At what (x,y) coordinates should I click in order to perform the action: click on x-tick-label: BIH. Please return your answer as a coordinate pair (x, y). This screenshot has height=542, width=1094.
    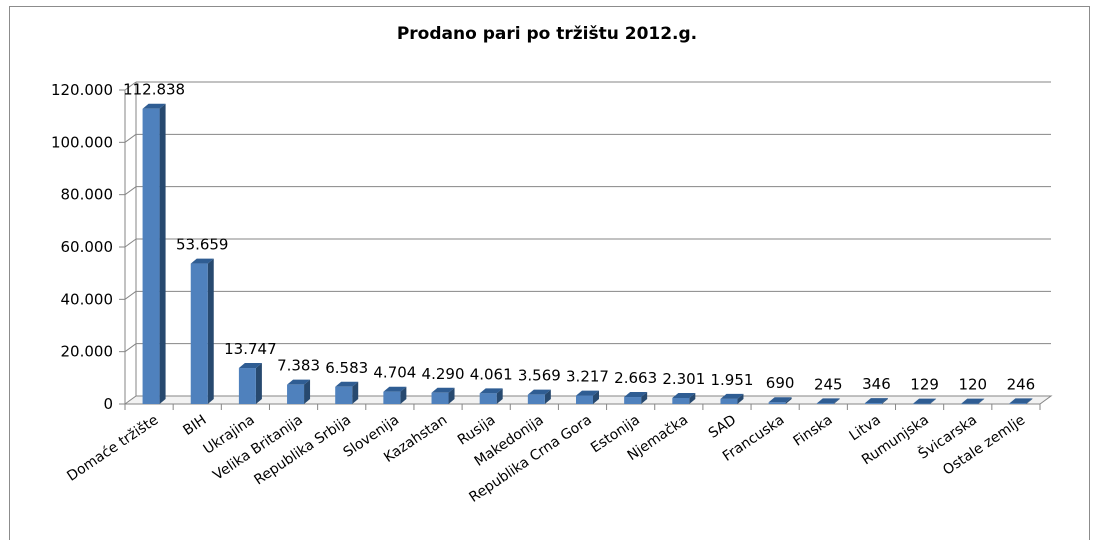
    Looking at the image, I should click on (194, 425).